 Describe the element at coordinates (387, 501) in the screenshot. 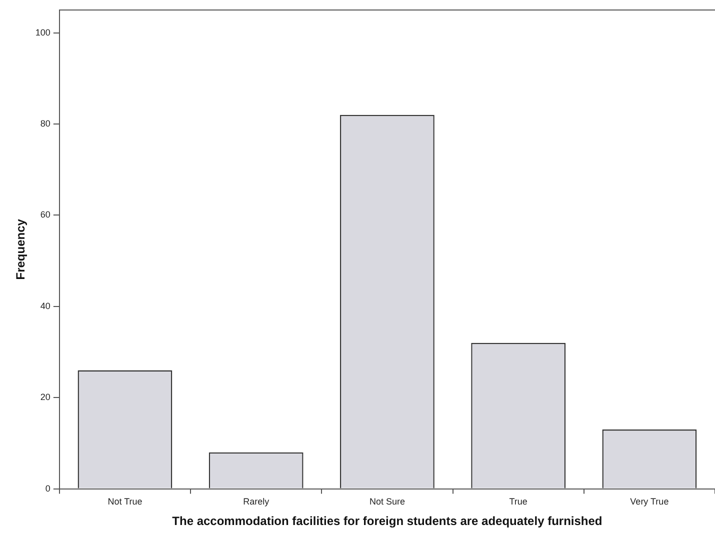

I see `x-tick-label: Not Sure` at that location.